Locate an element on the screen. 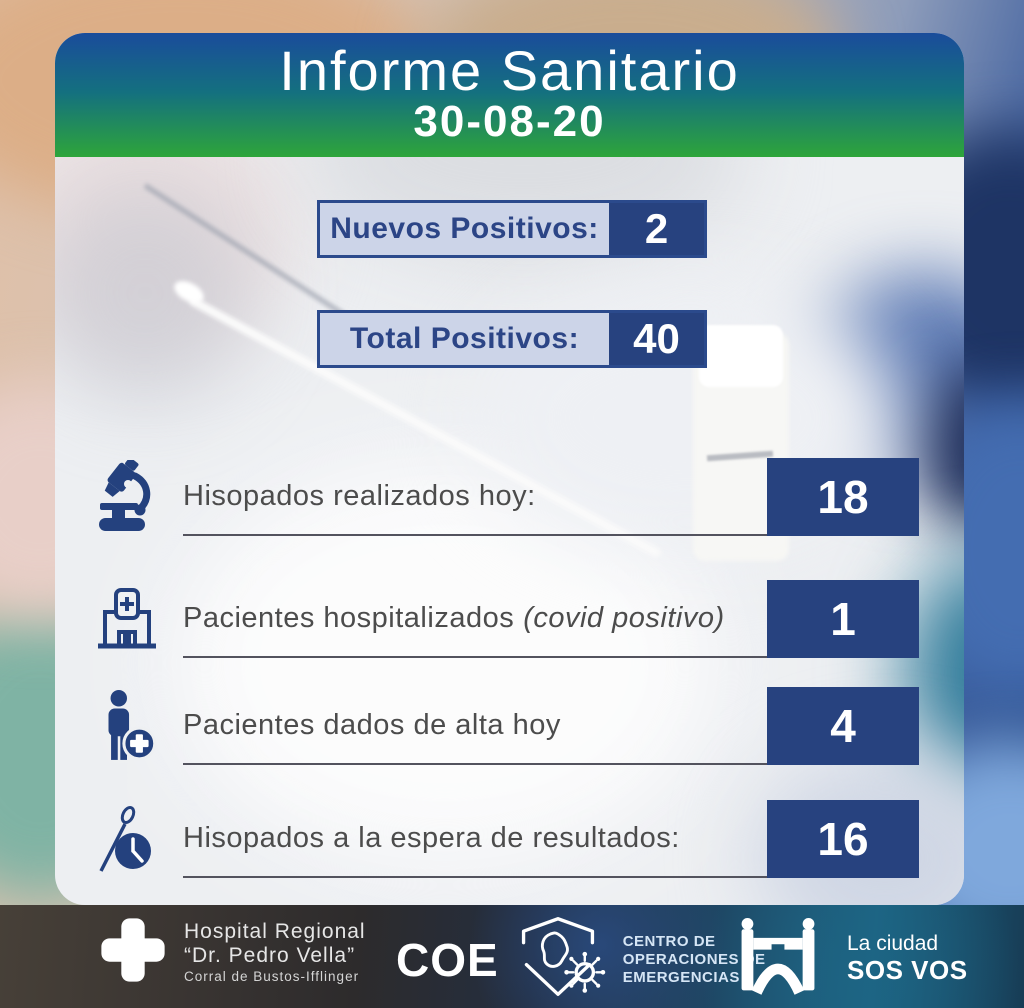  total-positives-label: Total Positivos: is located at coordinates (464, 339).